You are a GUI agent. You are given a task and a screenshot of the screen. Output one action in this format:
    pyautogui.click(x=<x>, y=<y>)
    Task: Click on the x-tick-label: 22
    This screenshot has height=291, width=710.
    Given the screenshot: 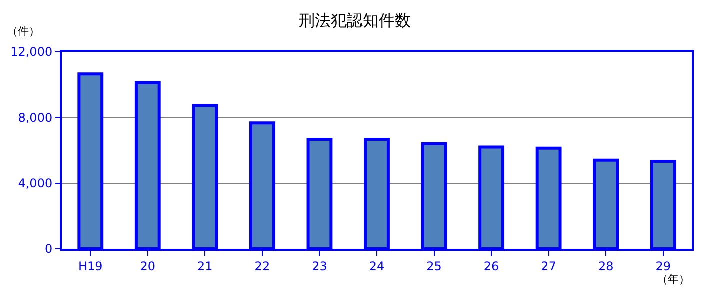 What is the action you would take?
    pyautogui.click(x=262, y=266)
    